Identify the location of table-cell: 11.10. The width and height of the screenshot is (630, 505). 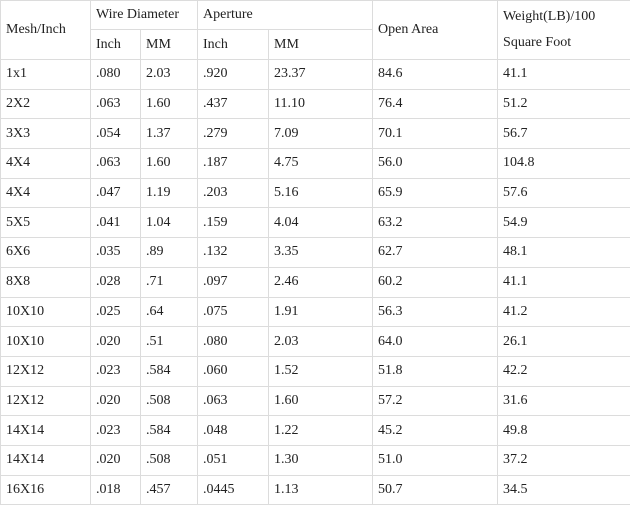
(321, 104).